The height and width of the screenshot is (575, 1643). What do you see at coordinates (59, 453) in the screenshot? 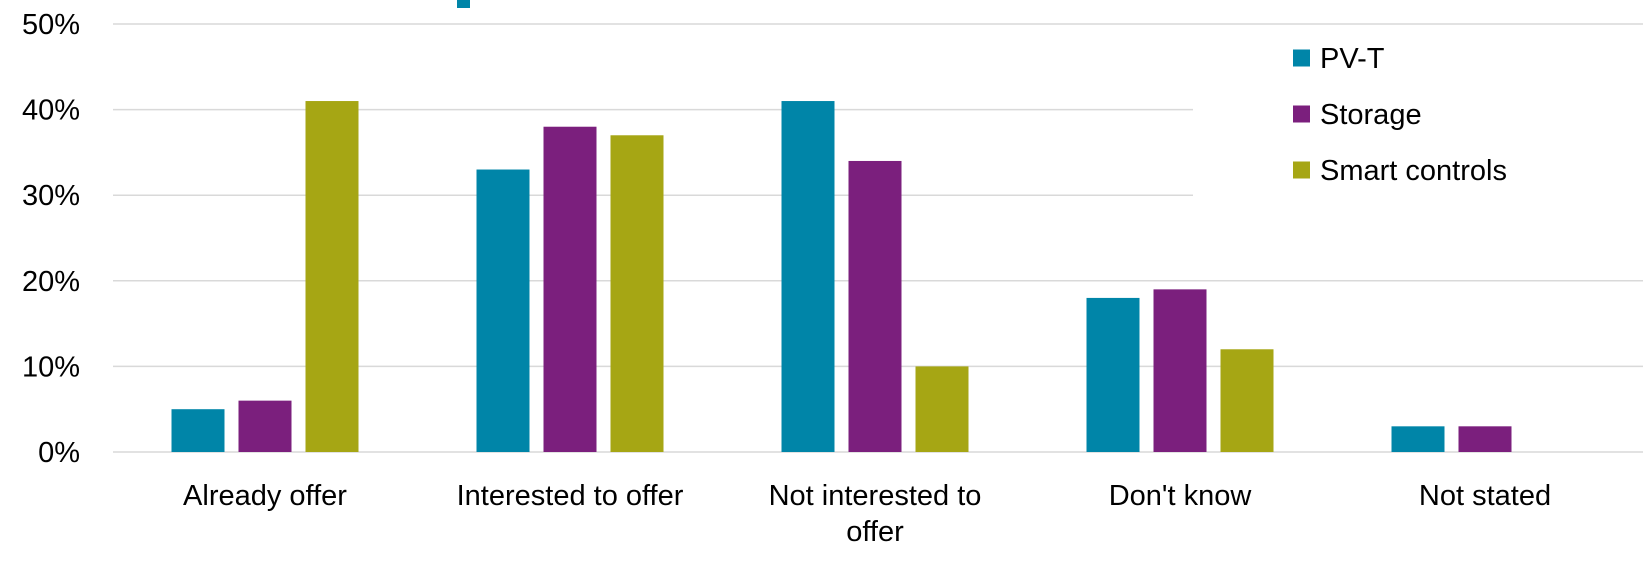
I see `y-tick-label: 0%` at bounding box center [59, 453].